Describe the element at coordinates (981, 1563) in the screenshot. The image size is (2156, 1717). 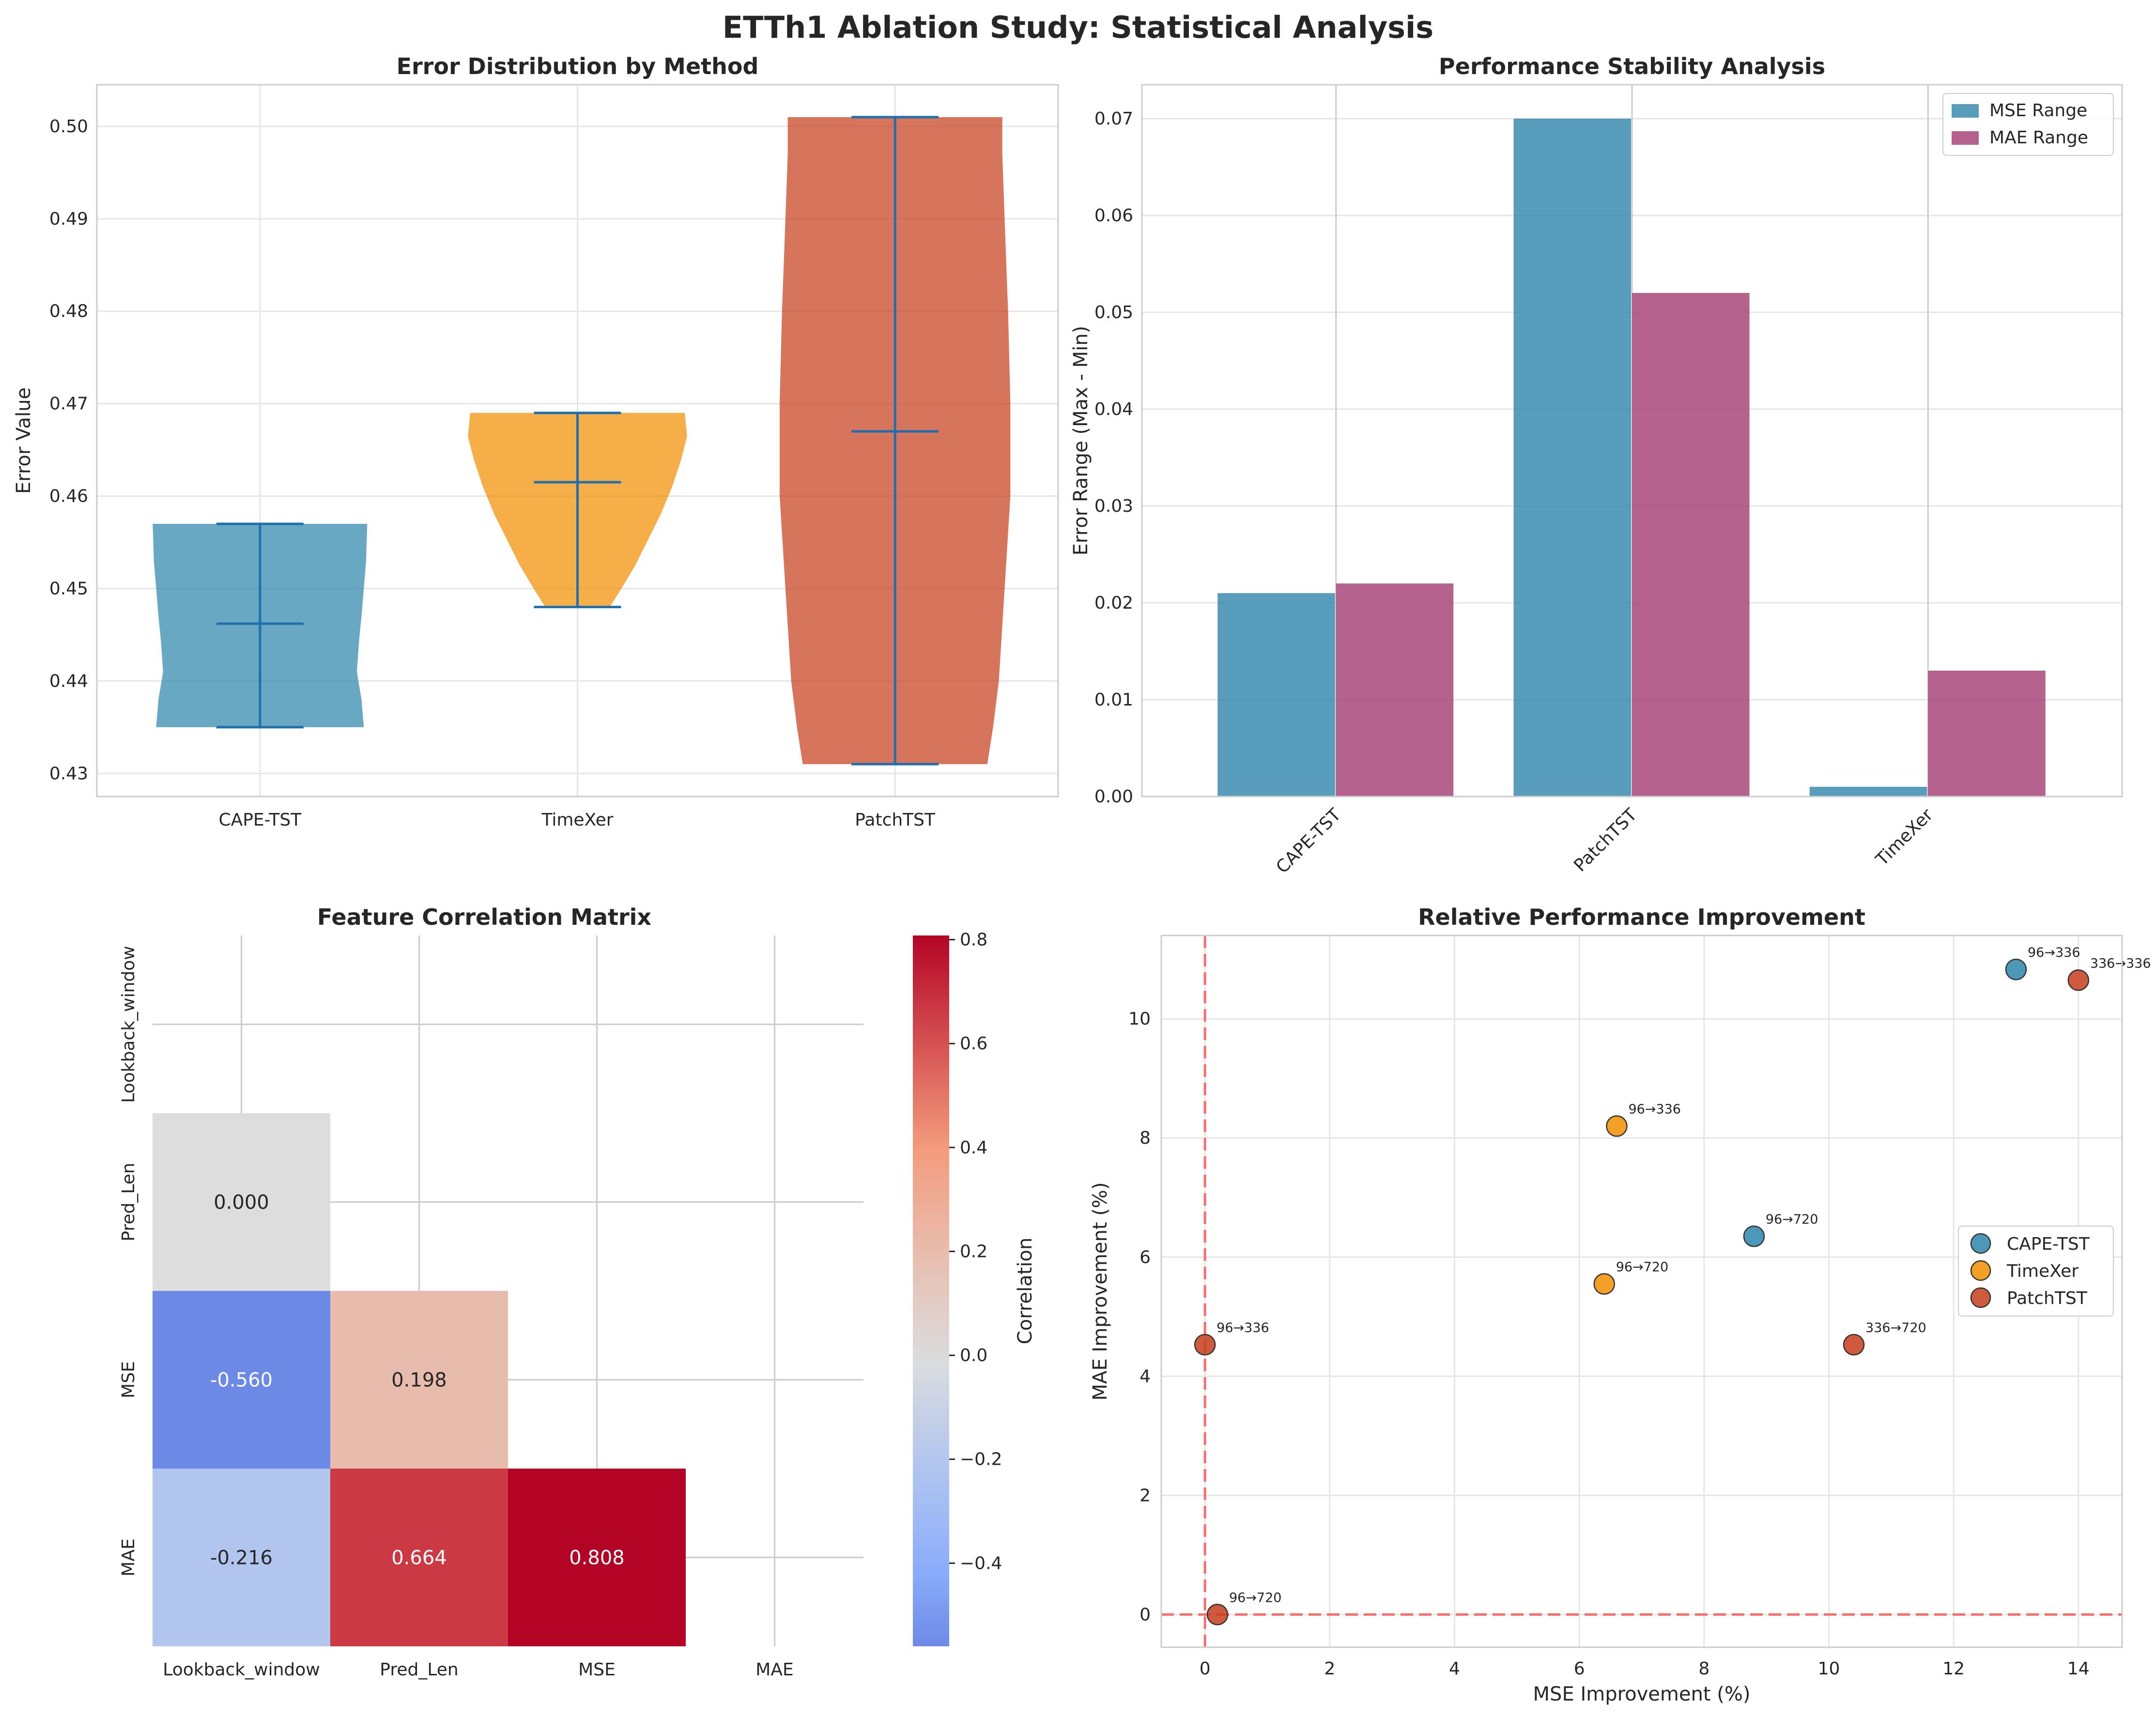
I see `colorbar-tick-label: −0.4` at that location.